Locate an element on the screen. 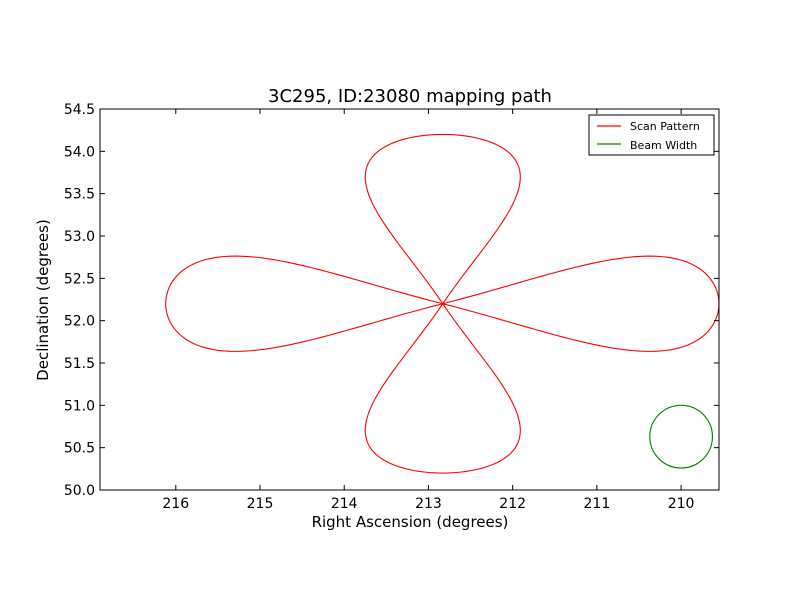 The image size is (800, 600). x-tick-label: 213 is located at coordinates (428, 504).